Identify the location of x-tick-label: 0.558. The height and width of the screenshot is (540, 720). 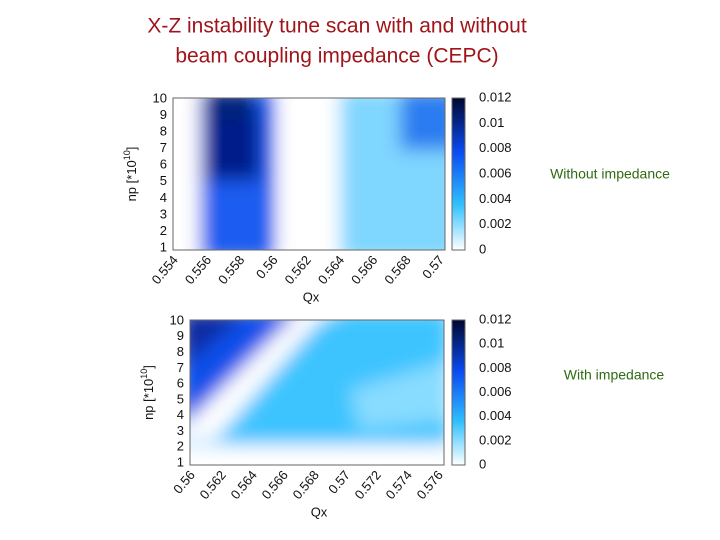
(231, 269).